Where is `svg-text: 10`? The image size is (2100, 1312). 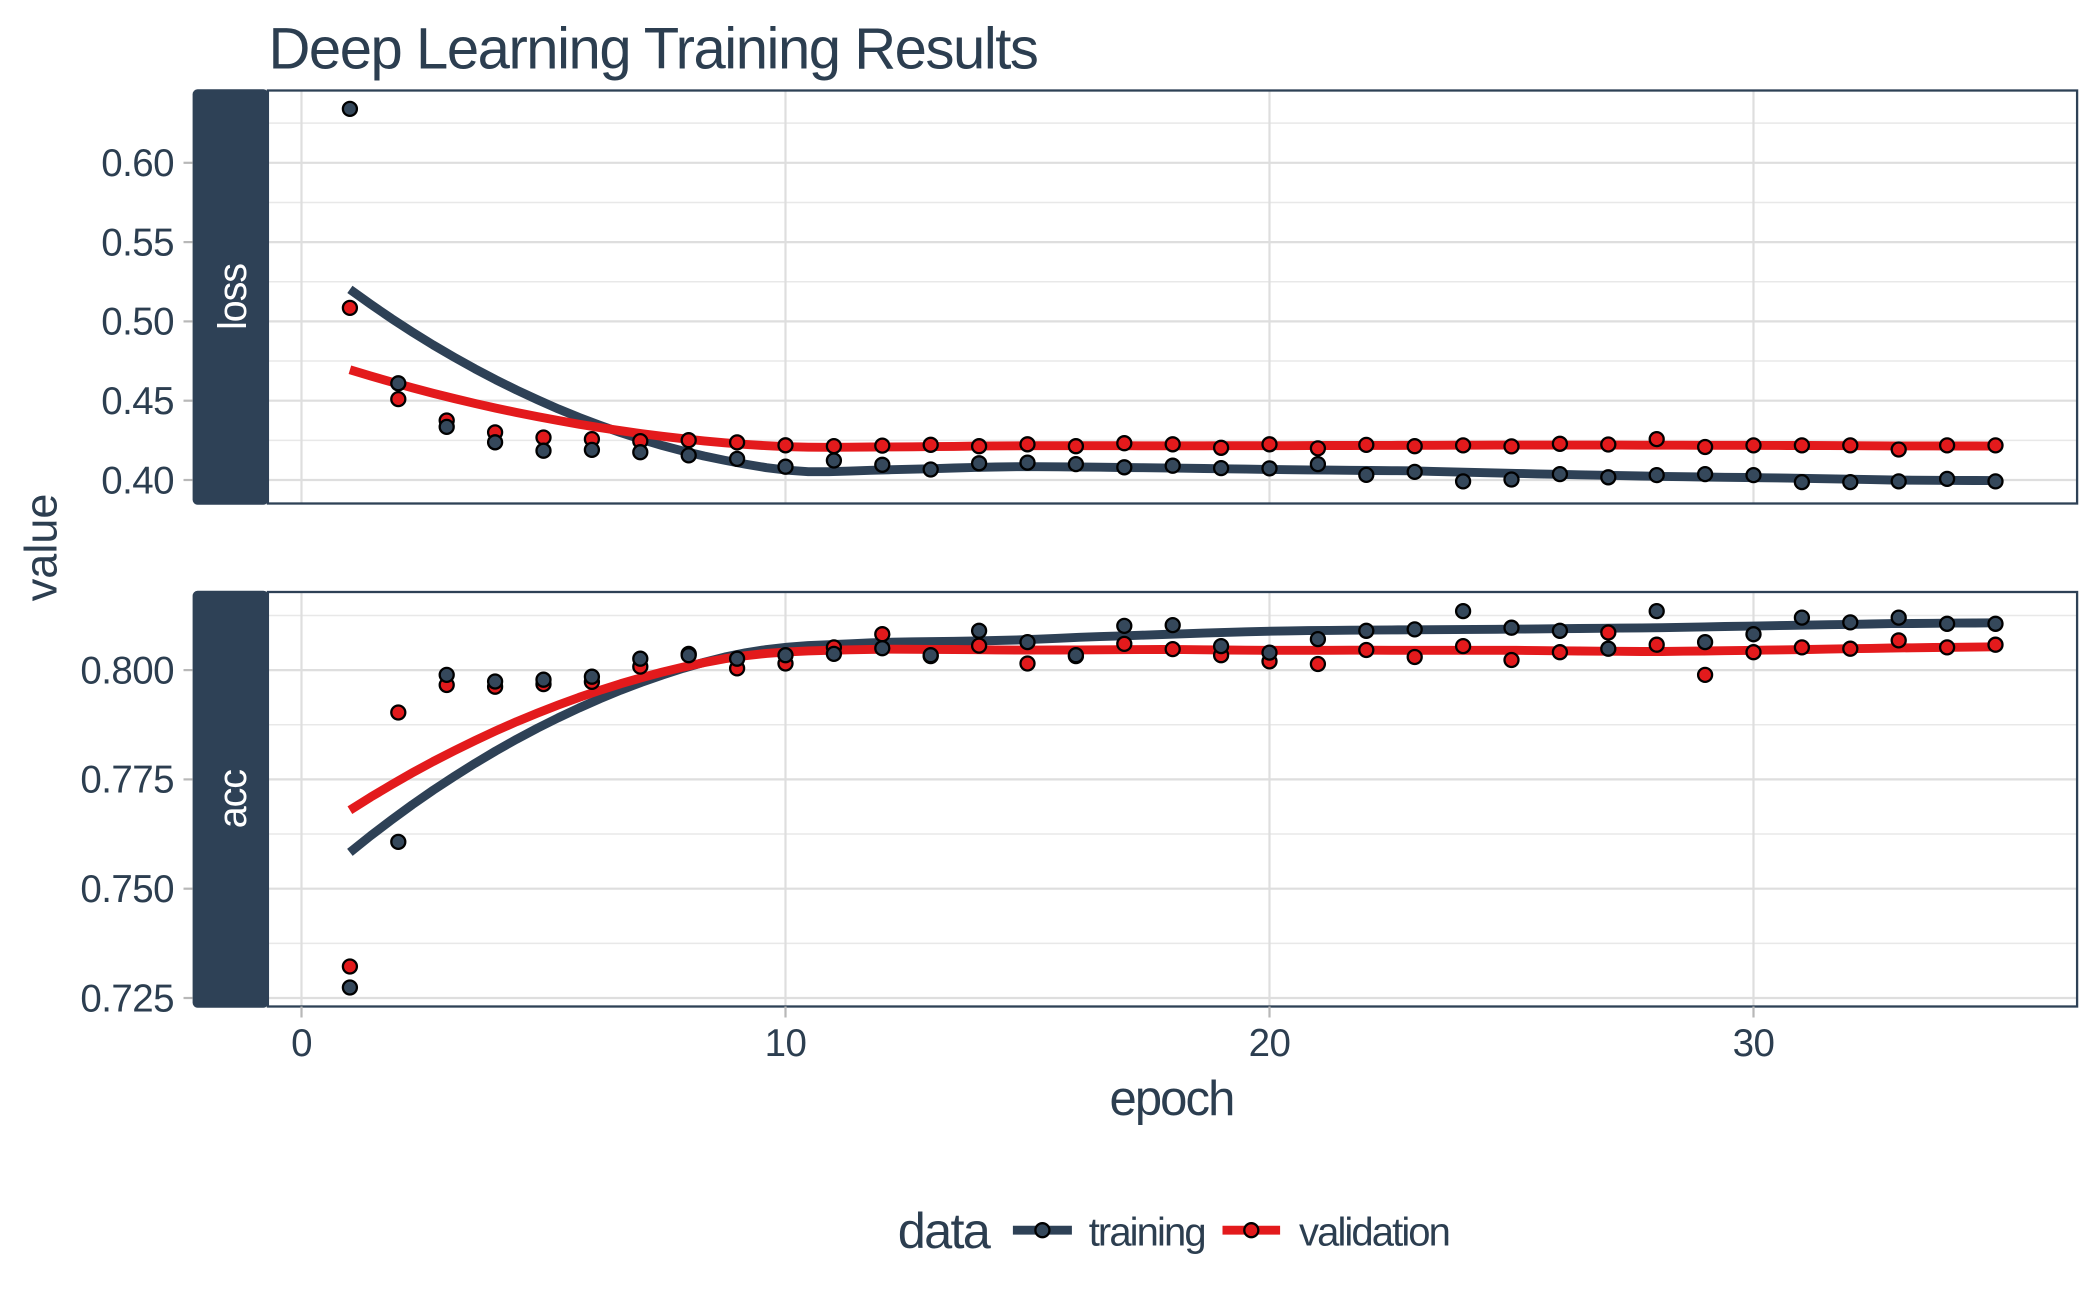 svg-text: 10 is located at coordinates (786, 1043).